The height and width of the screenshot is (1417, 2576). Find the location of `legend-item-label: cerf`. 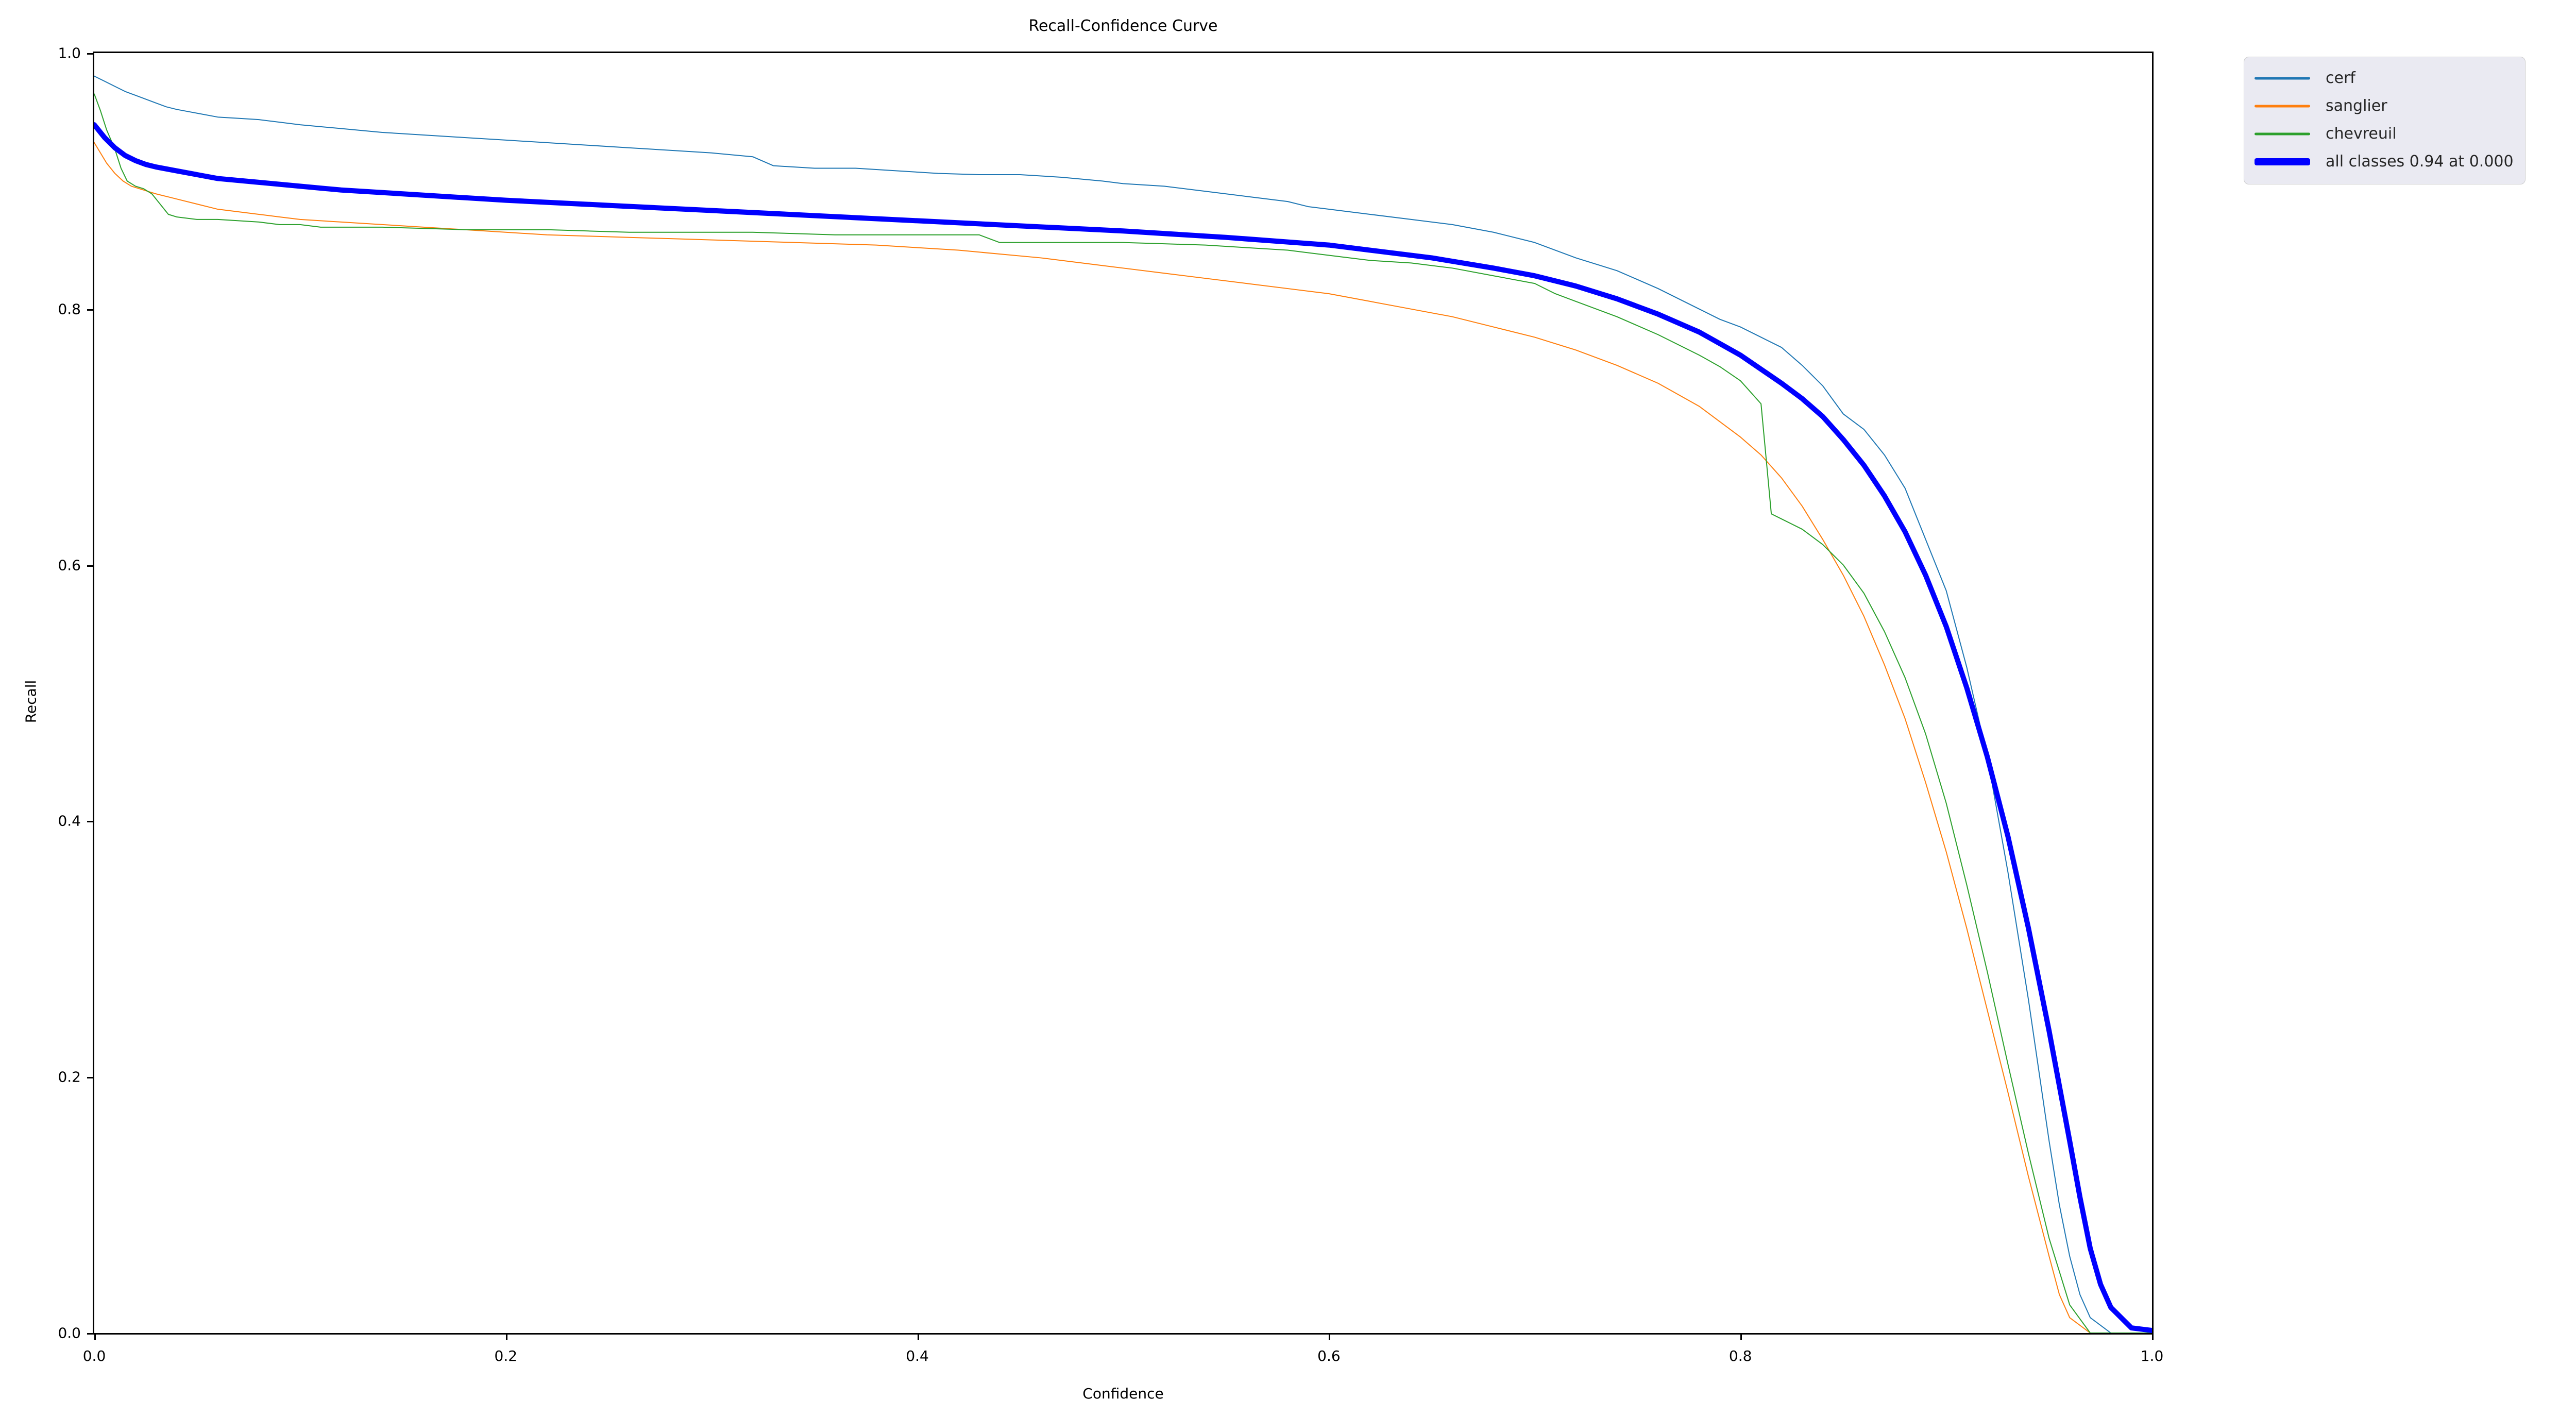

legend-item-label: cerf is located at coordinates (2340, 78).